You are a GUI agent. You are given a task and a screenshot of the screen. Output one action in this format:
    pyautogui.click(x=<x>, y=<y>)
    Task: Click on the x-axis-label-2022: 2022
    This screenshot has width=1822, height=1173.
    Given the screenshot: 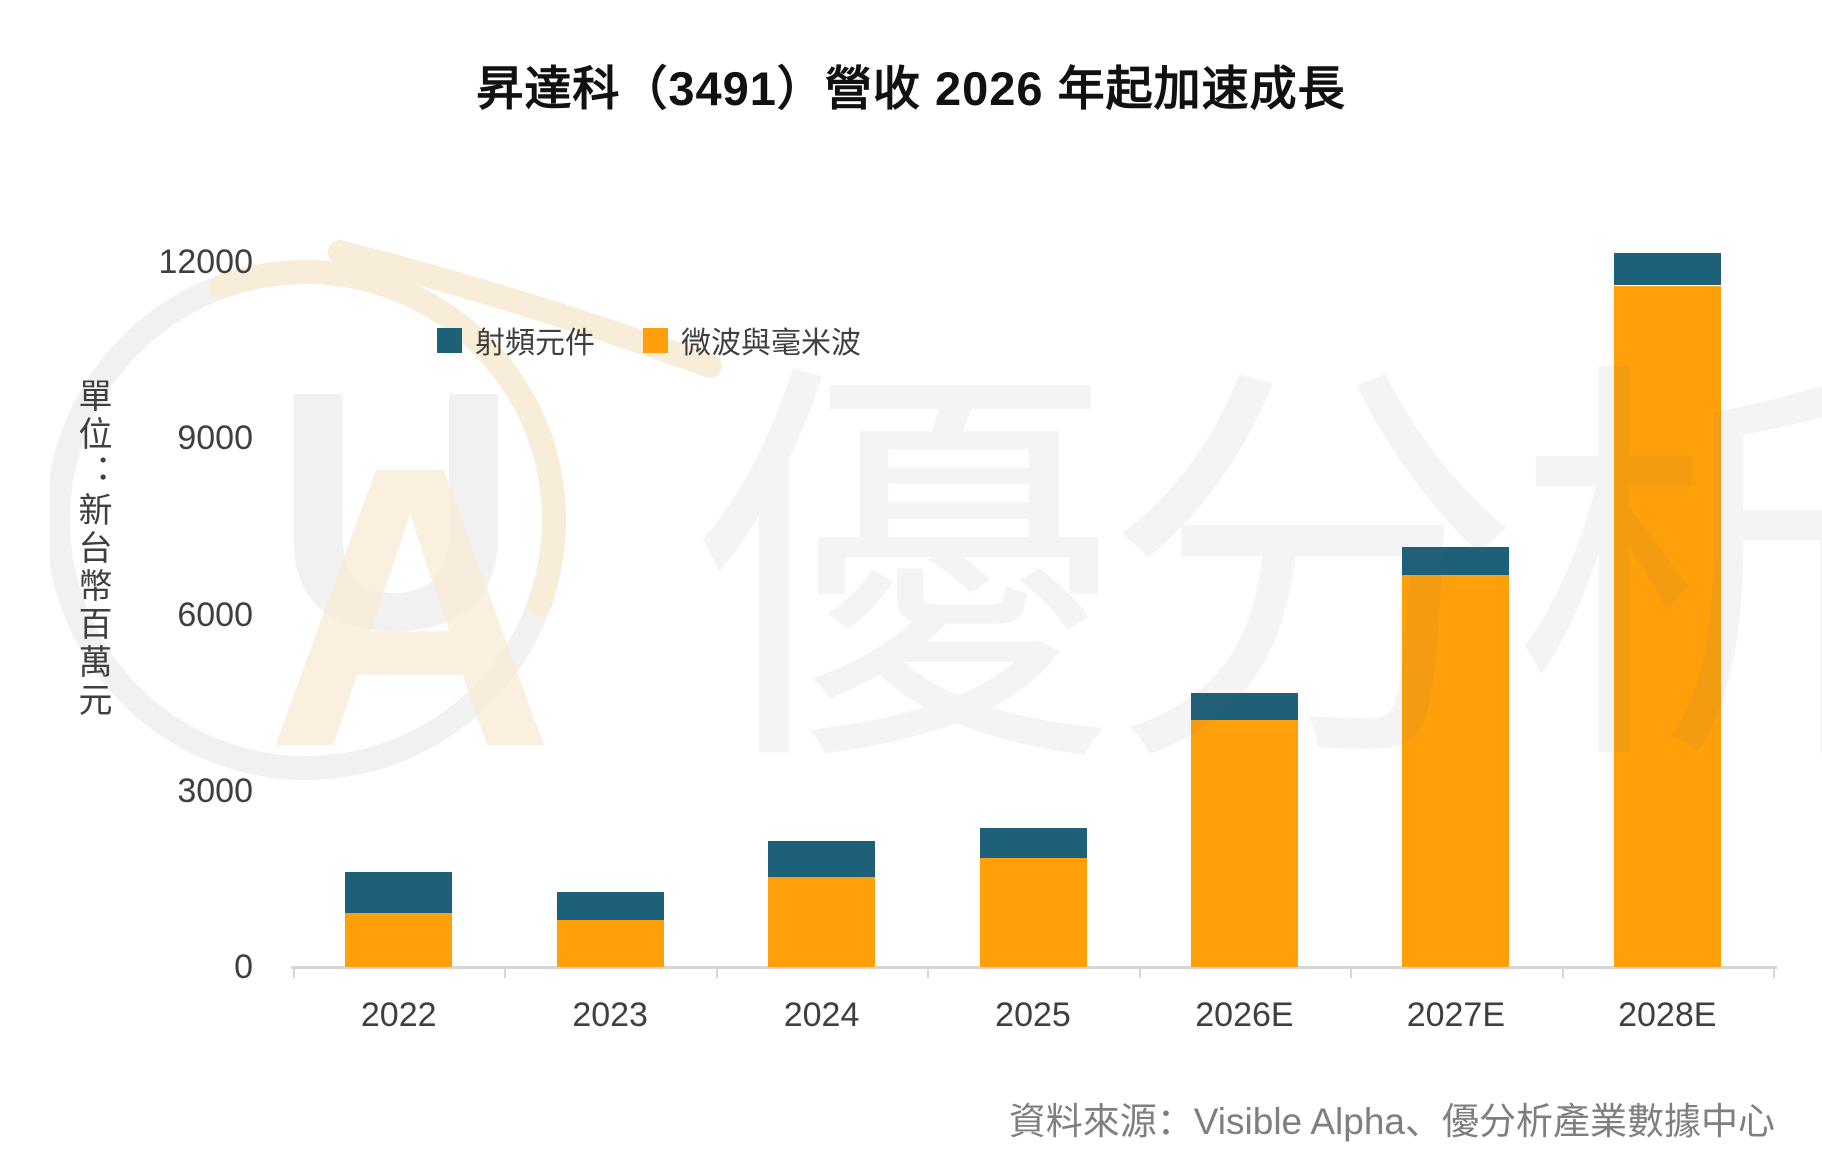 What is the action you would take?
    pyautogui.click(x=398, y=1015)
    